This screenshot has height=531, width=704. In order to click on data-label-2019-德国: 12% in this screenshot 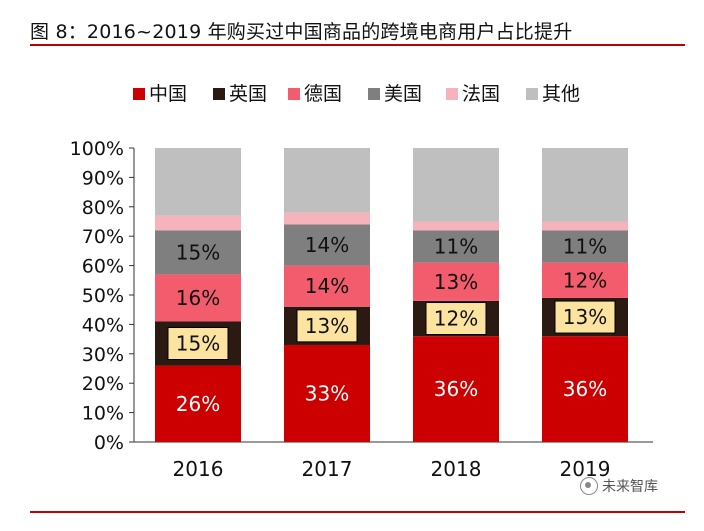, I will do `click(585, 280)`.